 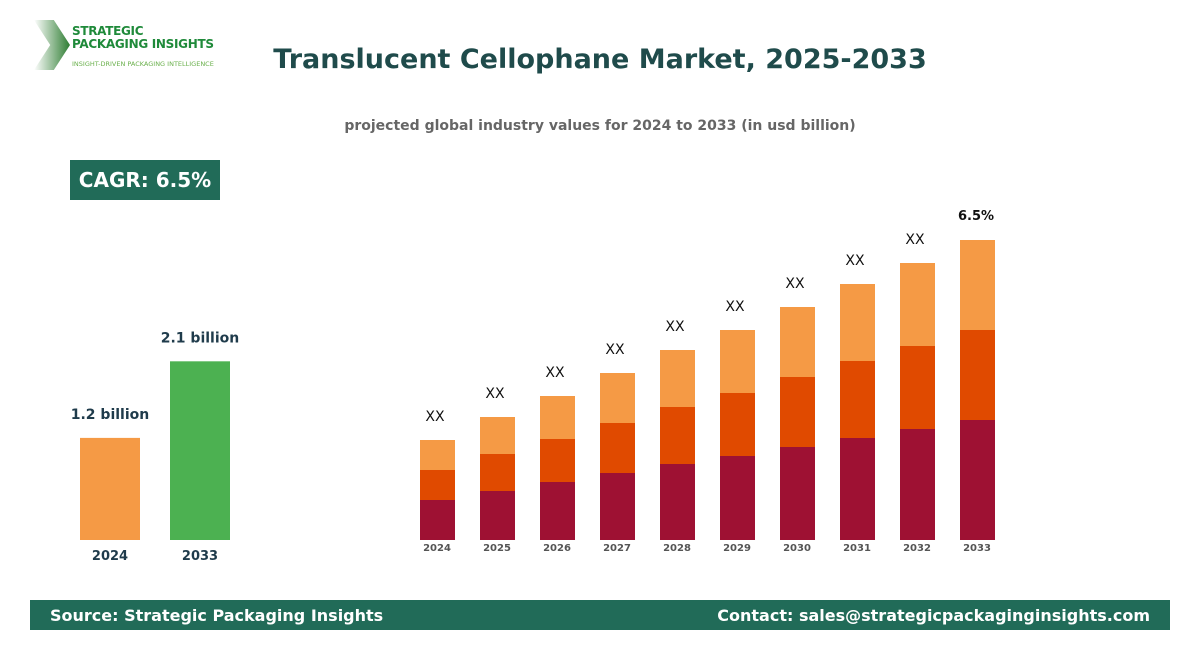 What do you see at coordinates (145, 180) in the screenshot?
I see `cagr-badge: CAGR: 6.5%` at bounding box center [145, 180].